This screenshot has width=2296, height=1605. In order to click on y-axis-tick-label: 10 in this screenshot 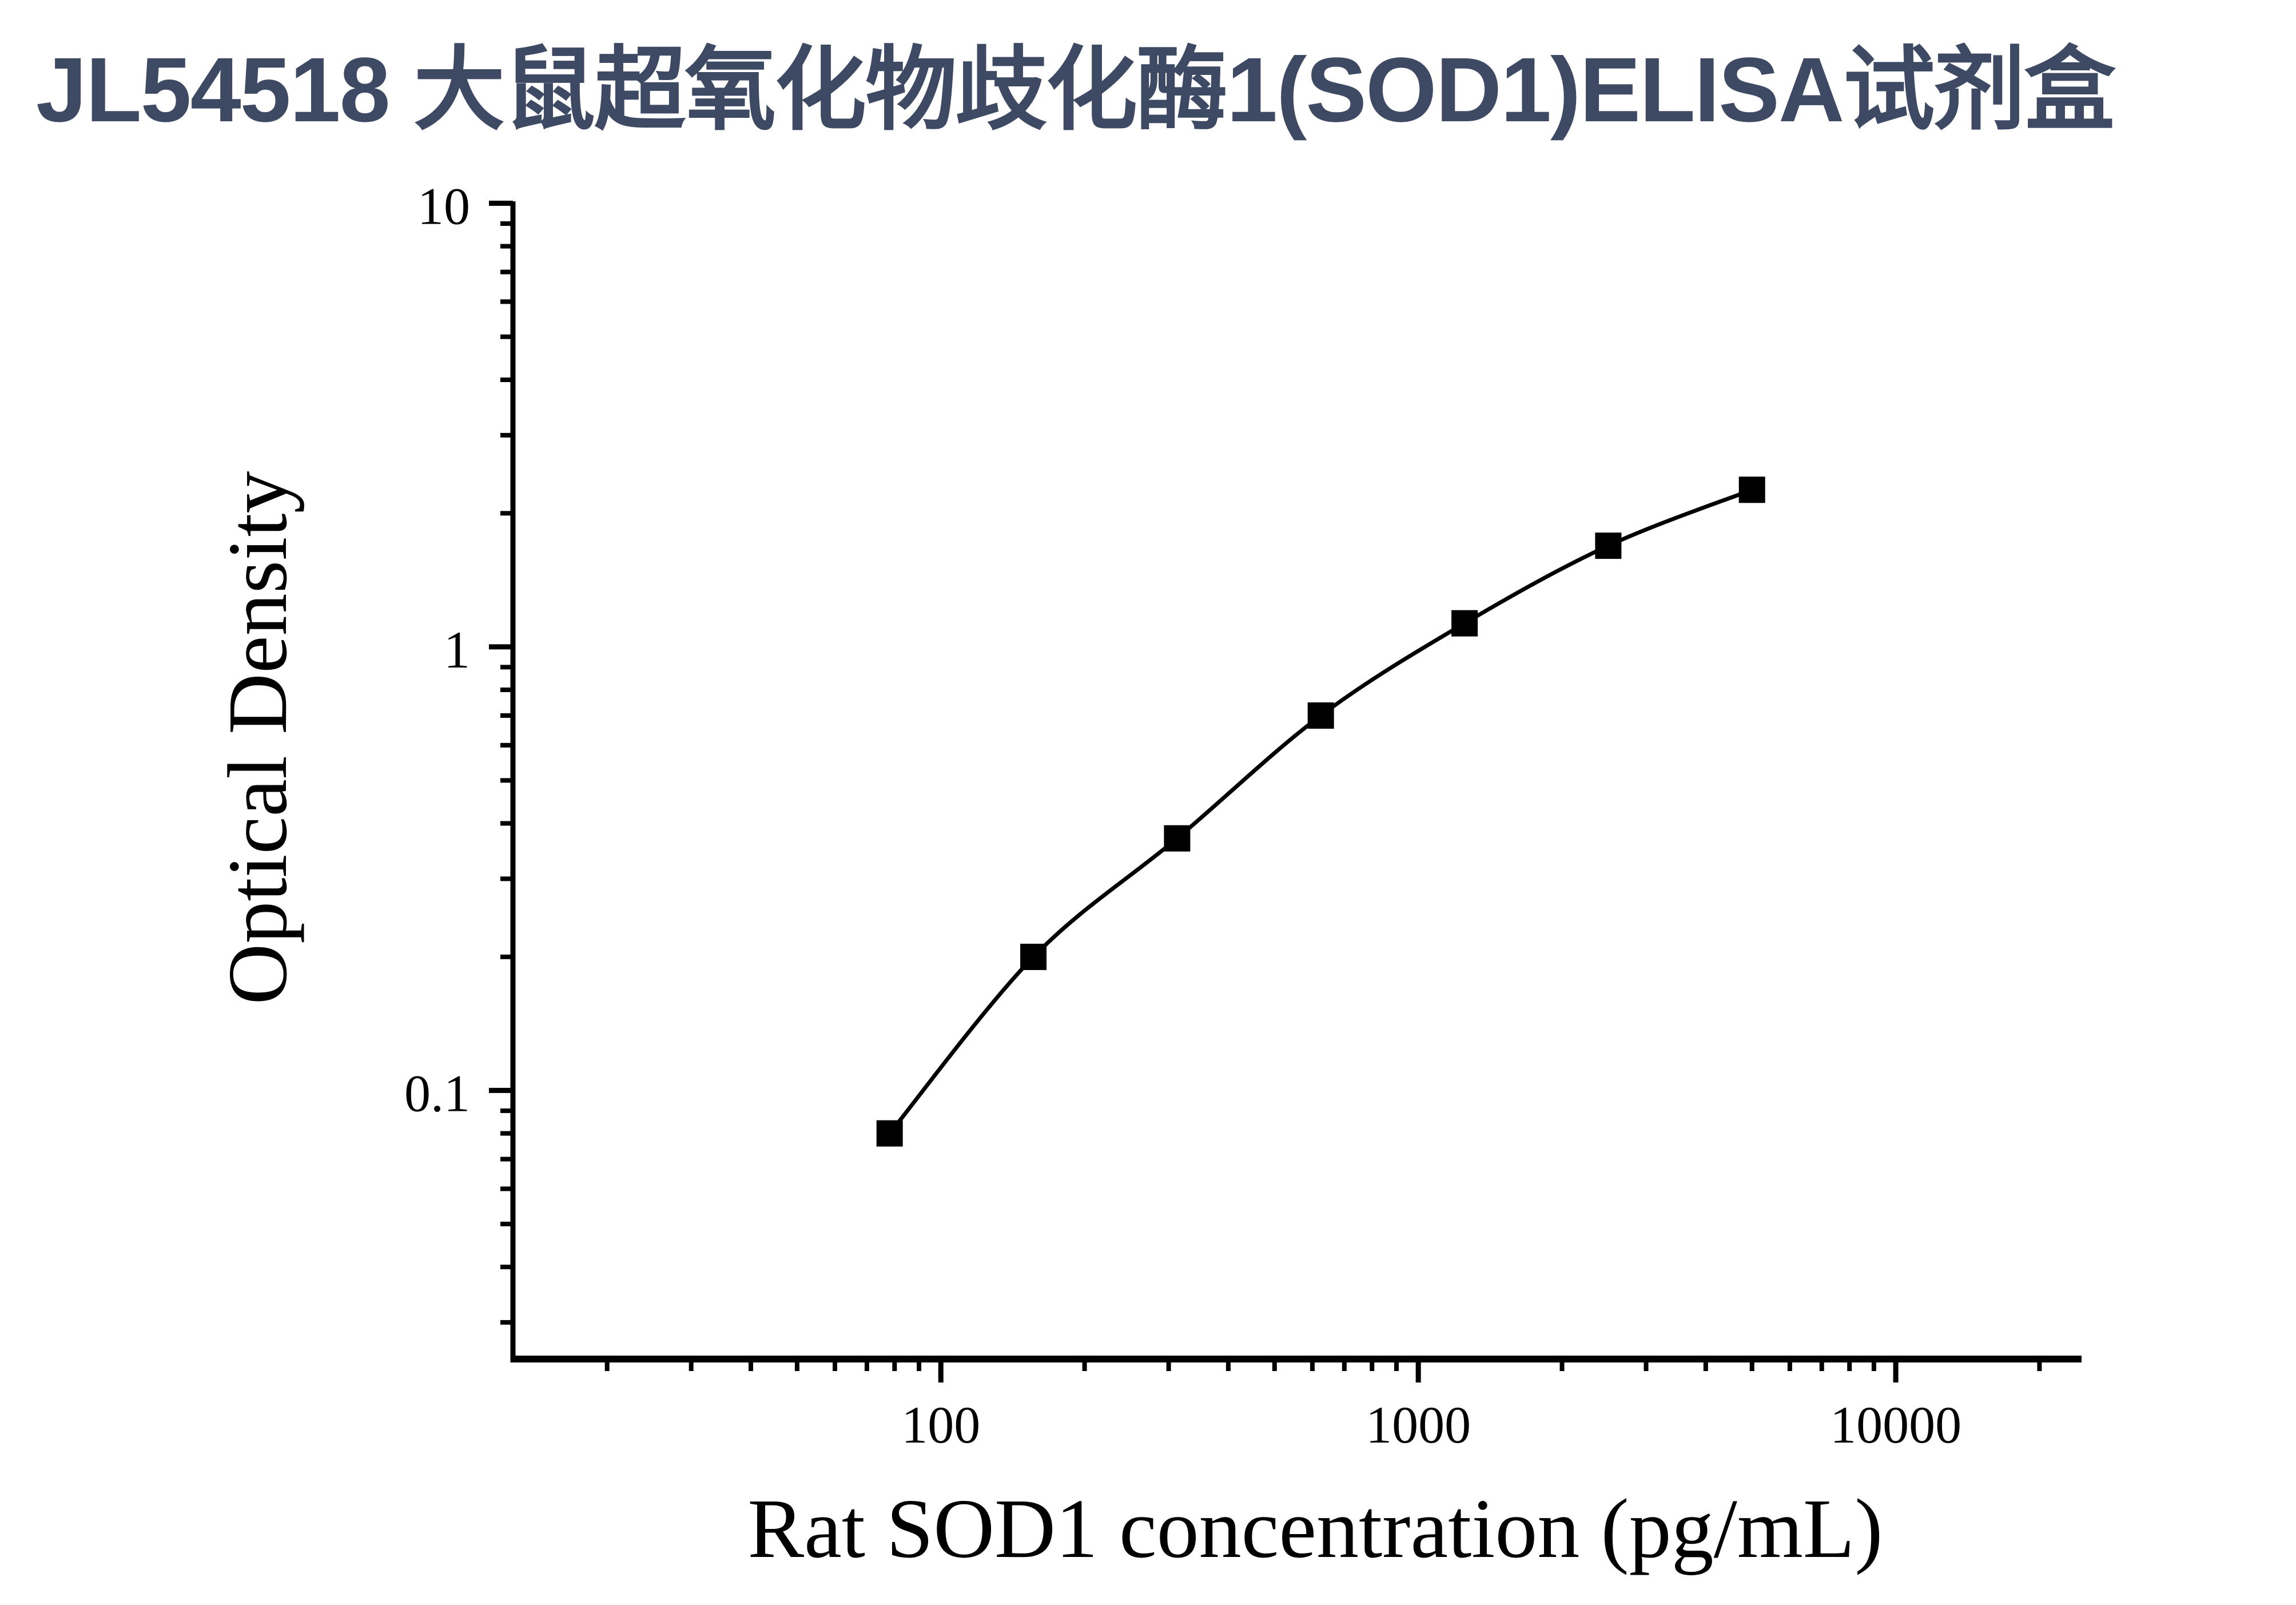, I will do `click(443, 206)`.